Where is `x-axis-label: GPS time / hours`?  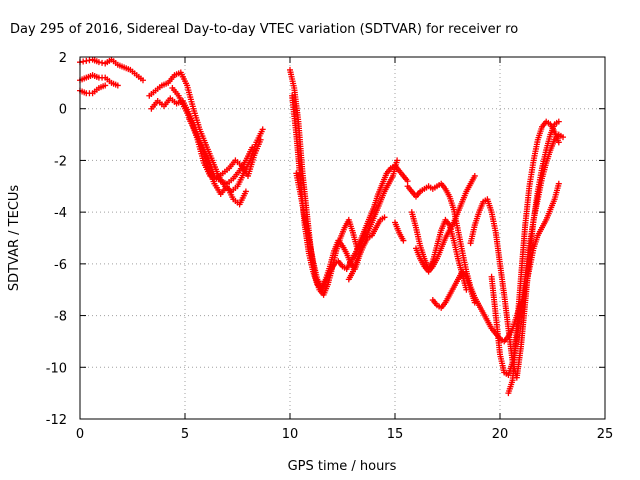
x-axis-label: GPS time / hours is located at coordinates (342, 466).